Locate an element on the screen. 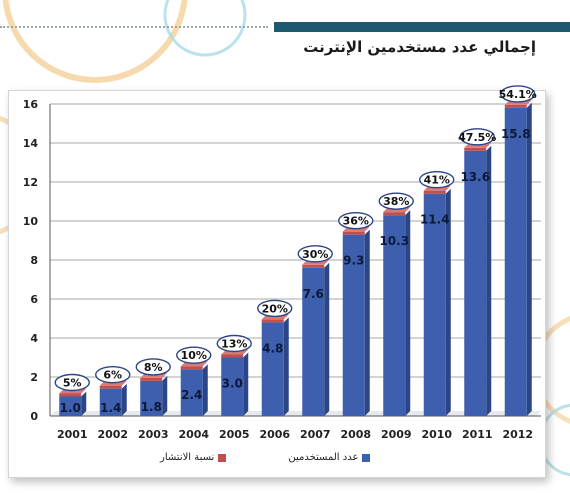 The height and width of the screenshot is (493, 570). data-label: 15.8 is located at coordinates (516, 134).